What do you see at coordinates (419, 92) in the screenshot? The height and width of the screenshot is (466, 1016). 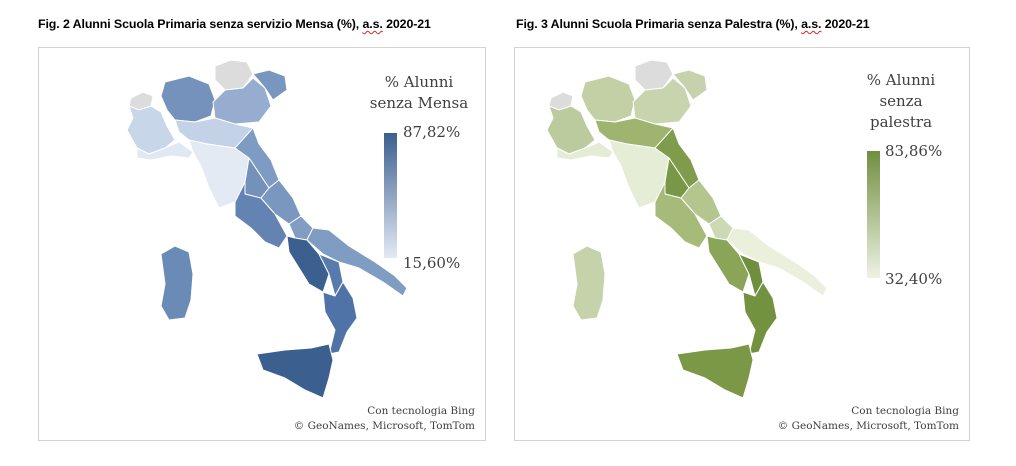 I see `legend-title: % Alunni senza Mensa` at bounding box center [419, 92].